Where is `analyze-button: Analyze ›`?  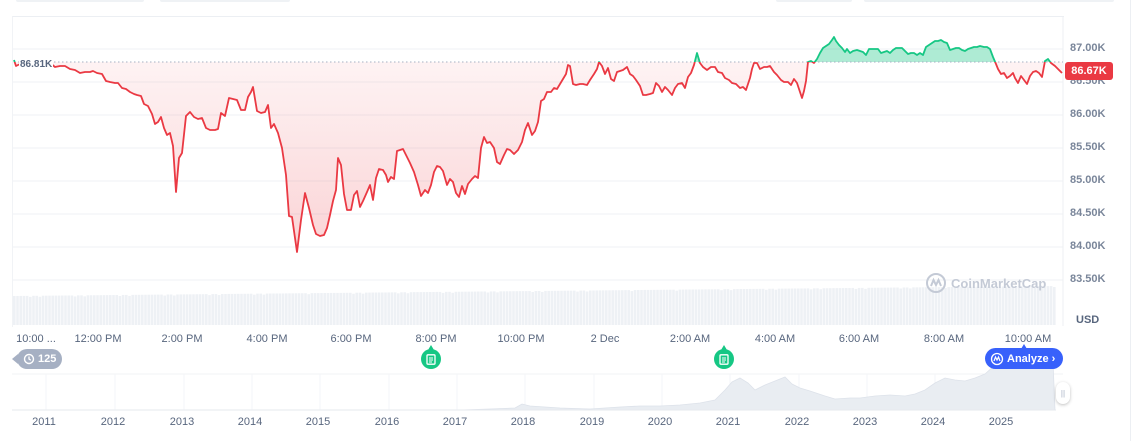 analyze-button: Analyze › is located at coordinates (1024, 356).